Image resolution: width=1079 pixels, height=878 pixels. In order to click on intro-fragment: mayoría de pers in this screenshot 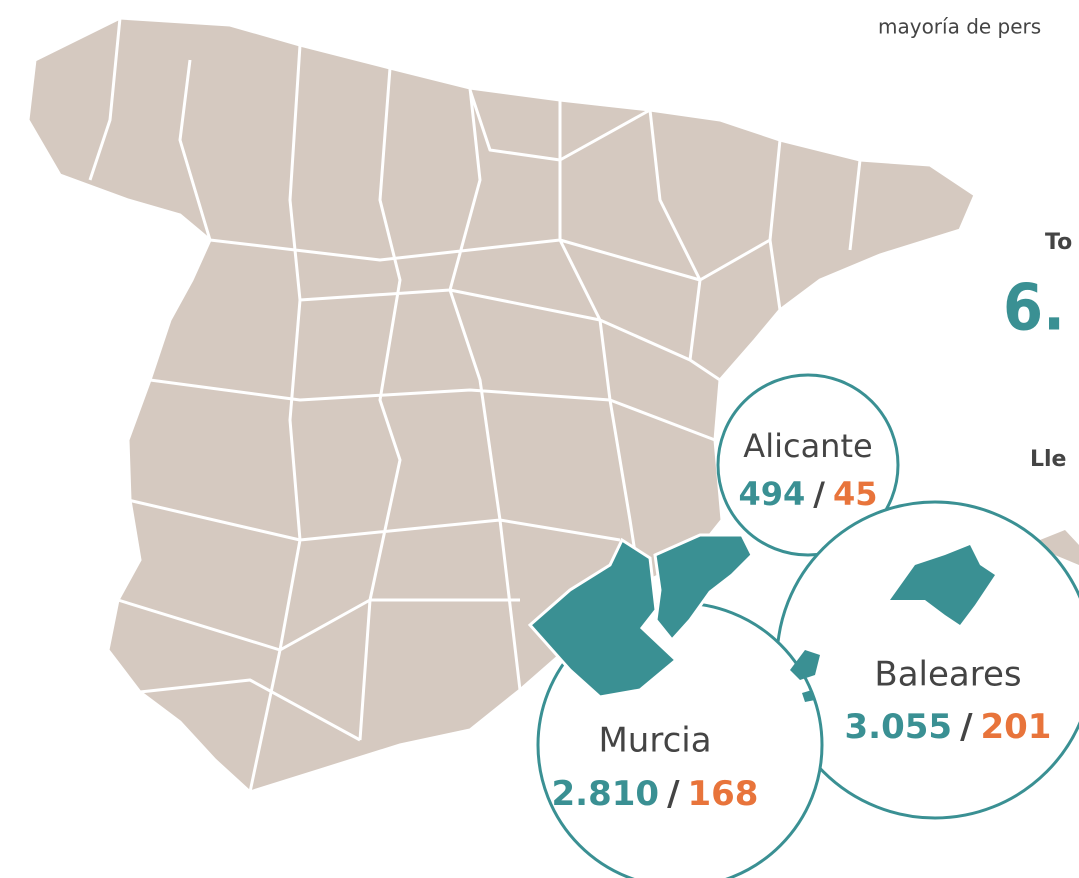, I will do `click(959, 27)`.